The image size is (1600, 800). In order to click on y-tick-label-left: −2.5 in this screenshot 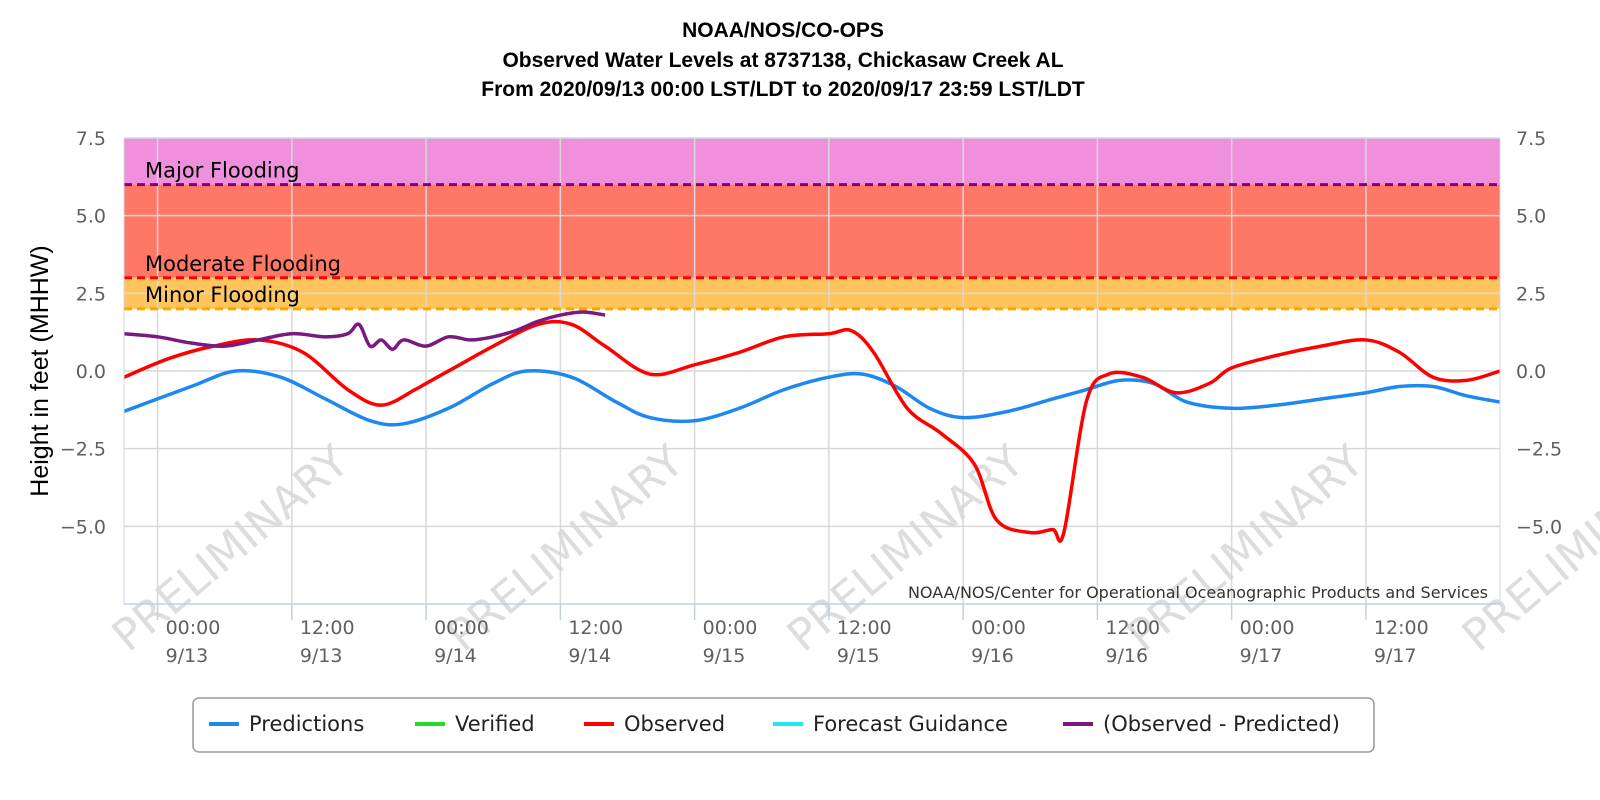, I will do `click(83, 450)`.